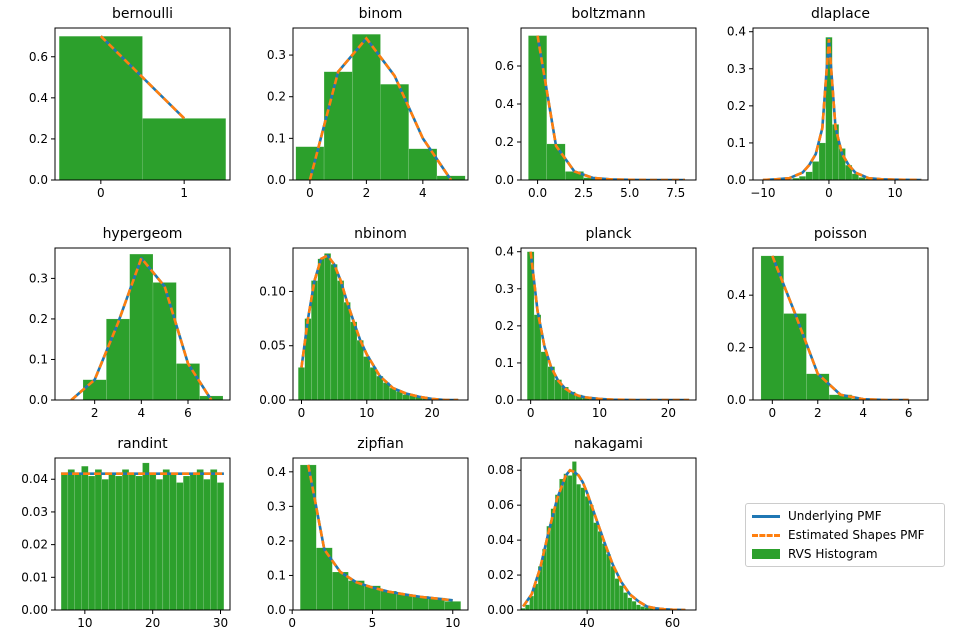 The height and width of the screenshot is (644, 958). I want to click on x-tick-label: 20, so click(431, 413).